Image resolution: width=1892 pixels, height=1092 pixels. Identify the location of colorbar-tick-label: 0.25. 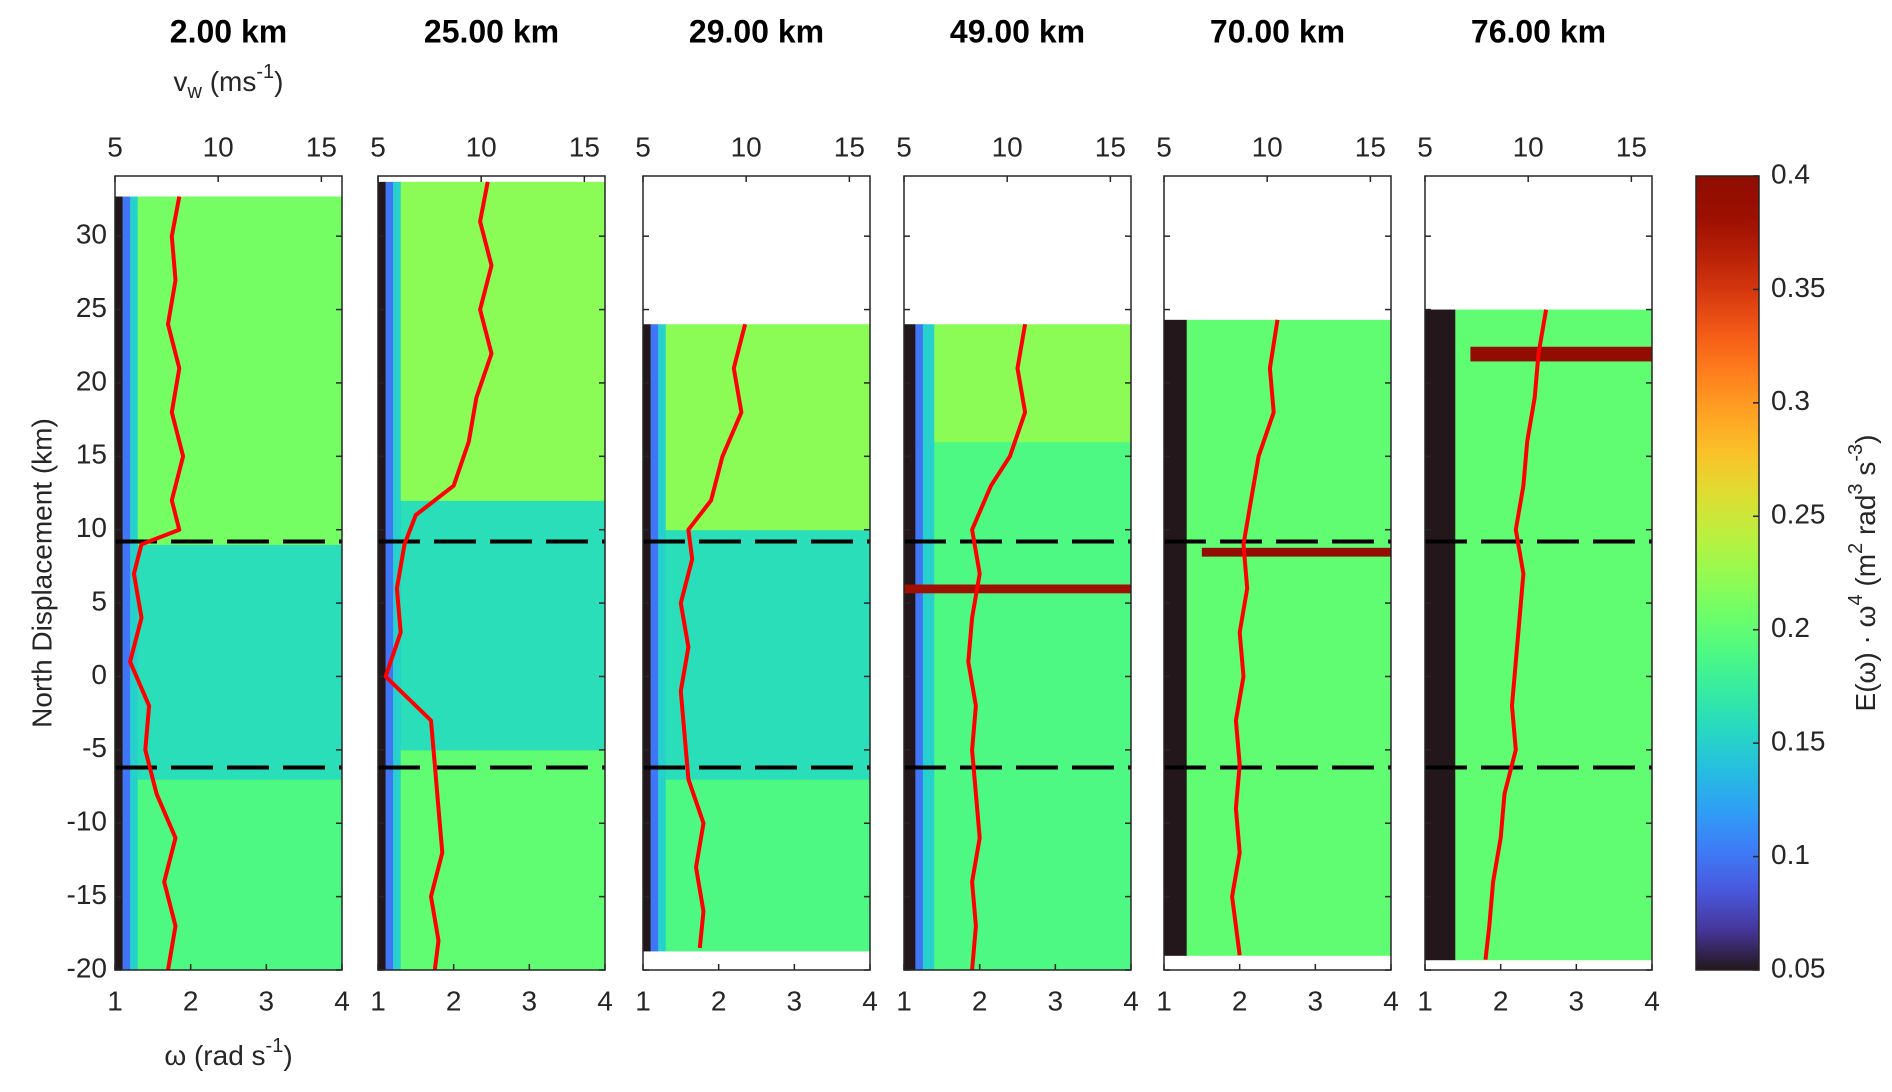
(1798, 514).